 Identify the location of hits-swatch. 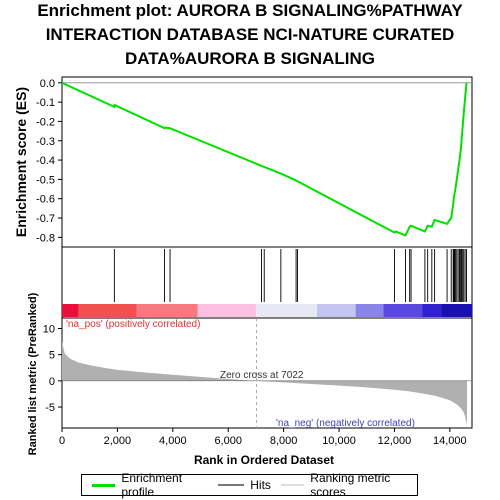
(231, 485).